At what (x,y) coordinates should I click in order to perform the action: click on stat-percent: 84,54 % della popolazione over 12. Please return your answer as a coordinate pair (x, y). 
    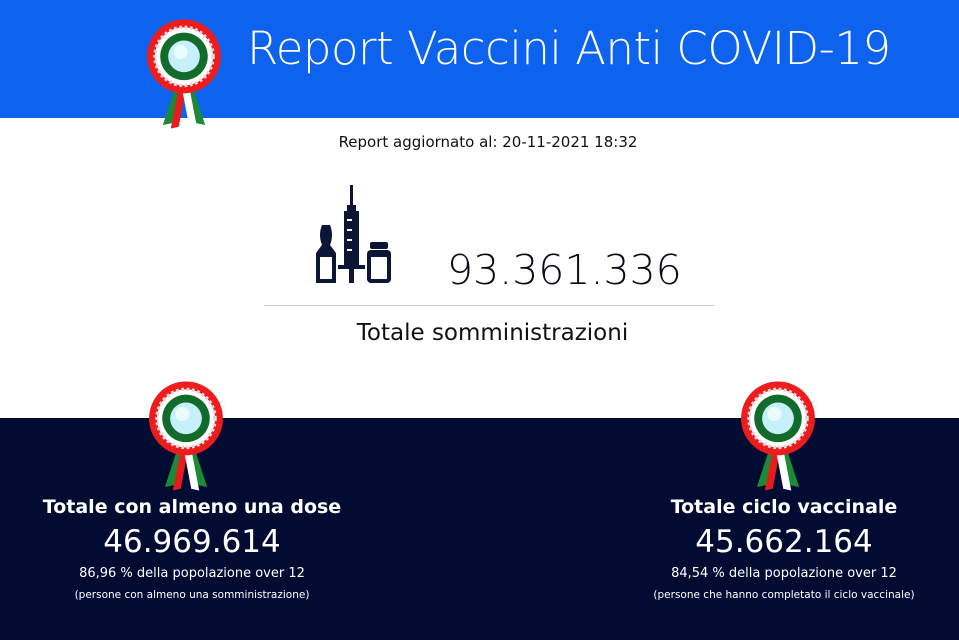
    Looking at the image, I should click on (784, 573).